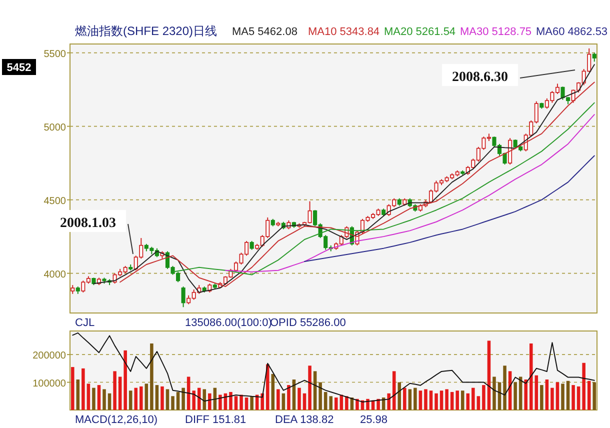 The width and height of the screenshot is (610, 428). What do you see at coordinates (572, 32) in the screenshot?
I see `text: MA60 4862.53` at bounding box center [572, 32].